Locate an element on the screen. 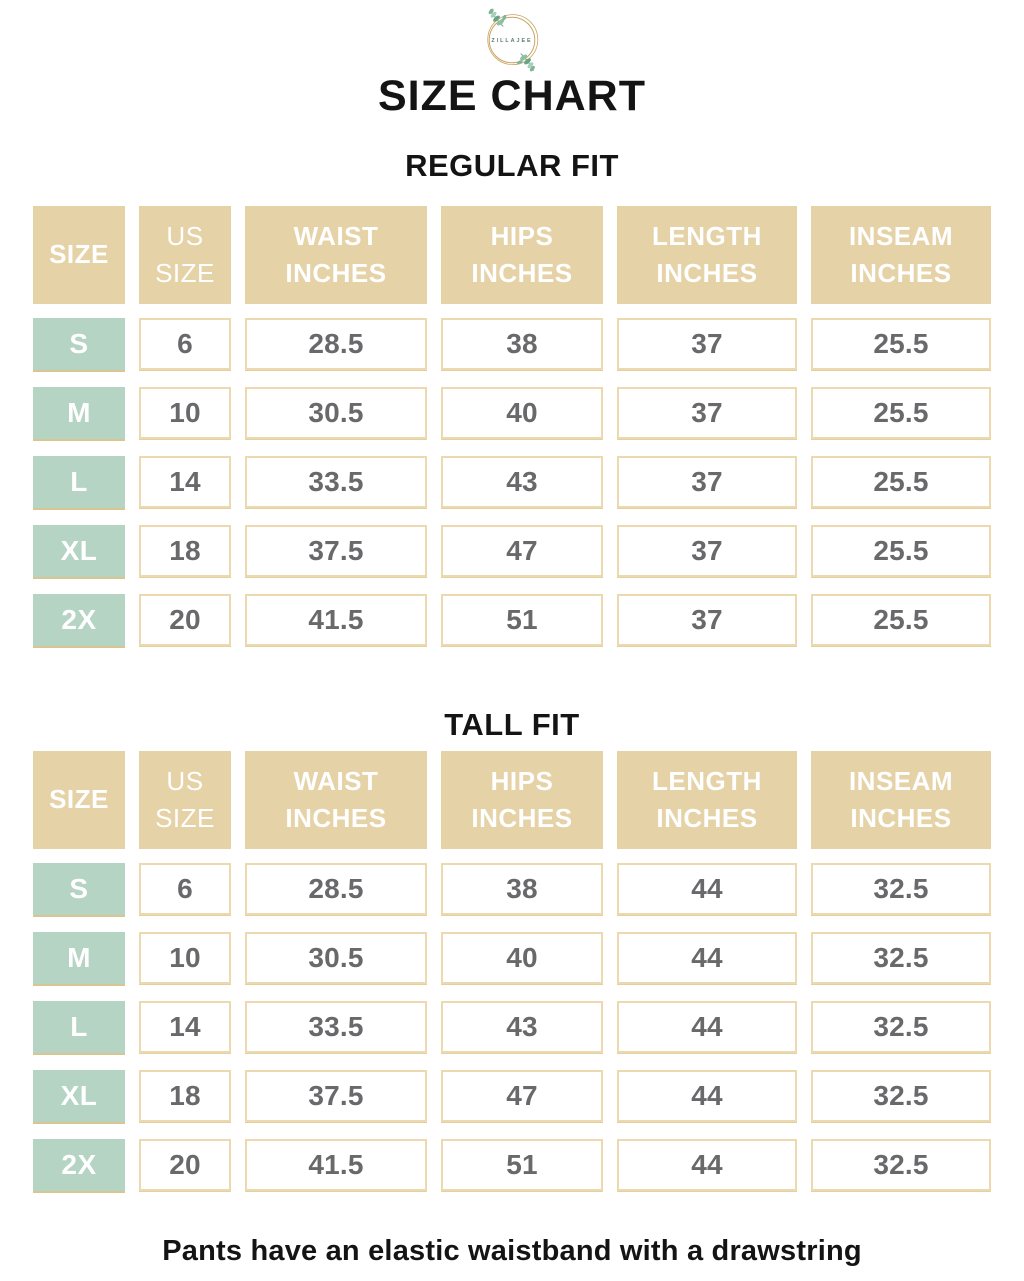 The height and width of the screenshot is (1281, 1024). leaf-sprig-bottom-right is located at coordinates (525, 62).